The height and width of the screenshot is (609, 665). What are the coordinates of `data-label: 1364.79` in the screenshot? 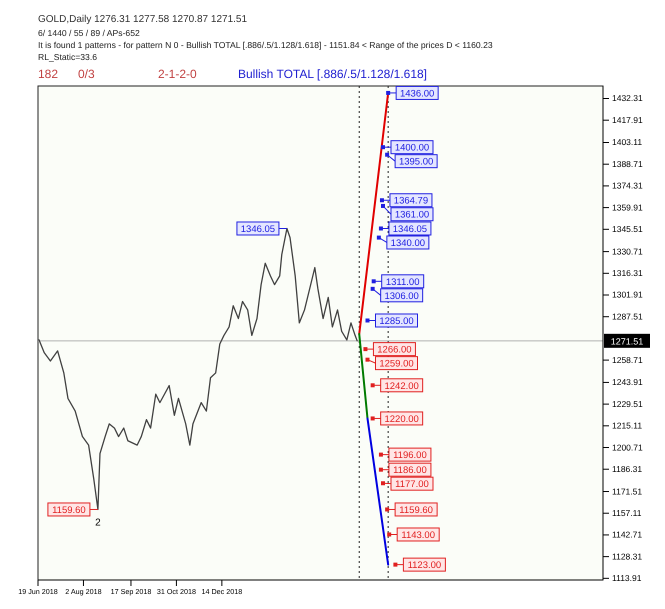 It's located at (411, 201).